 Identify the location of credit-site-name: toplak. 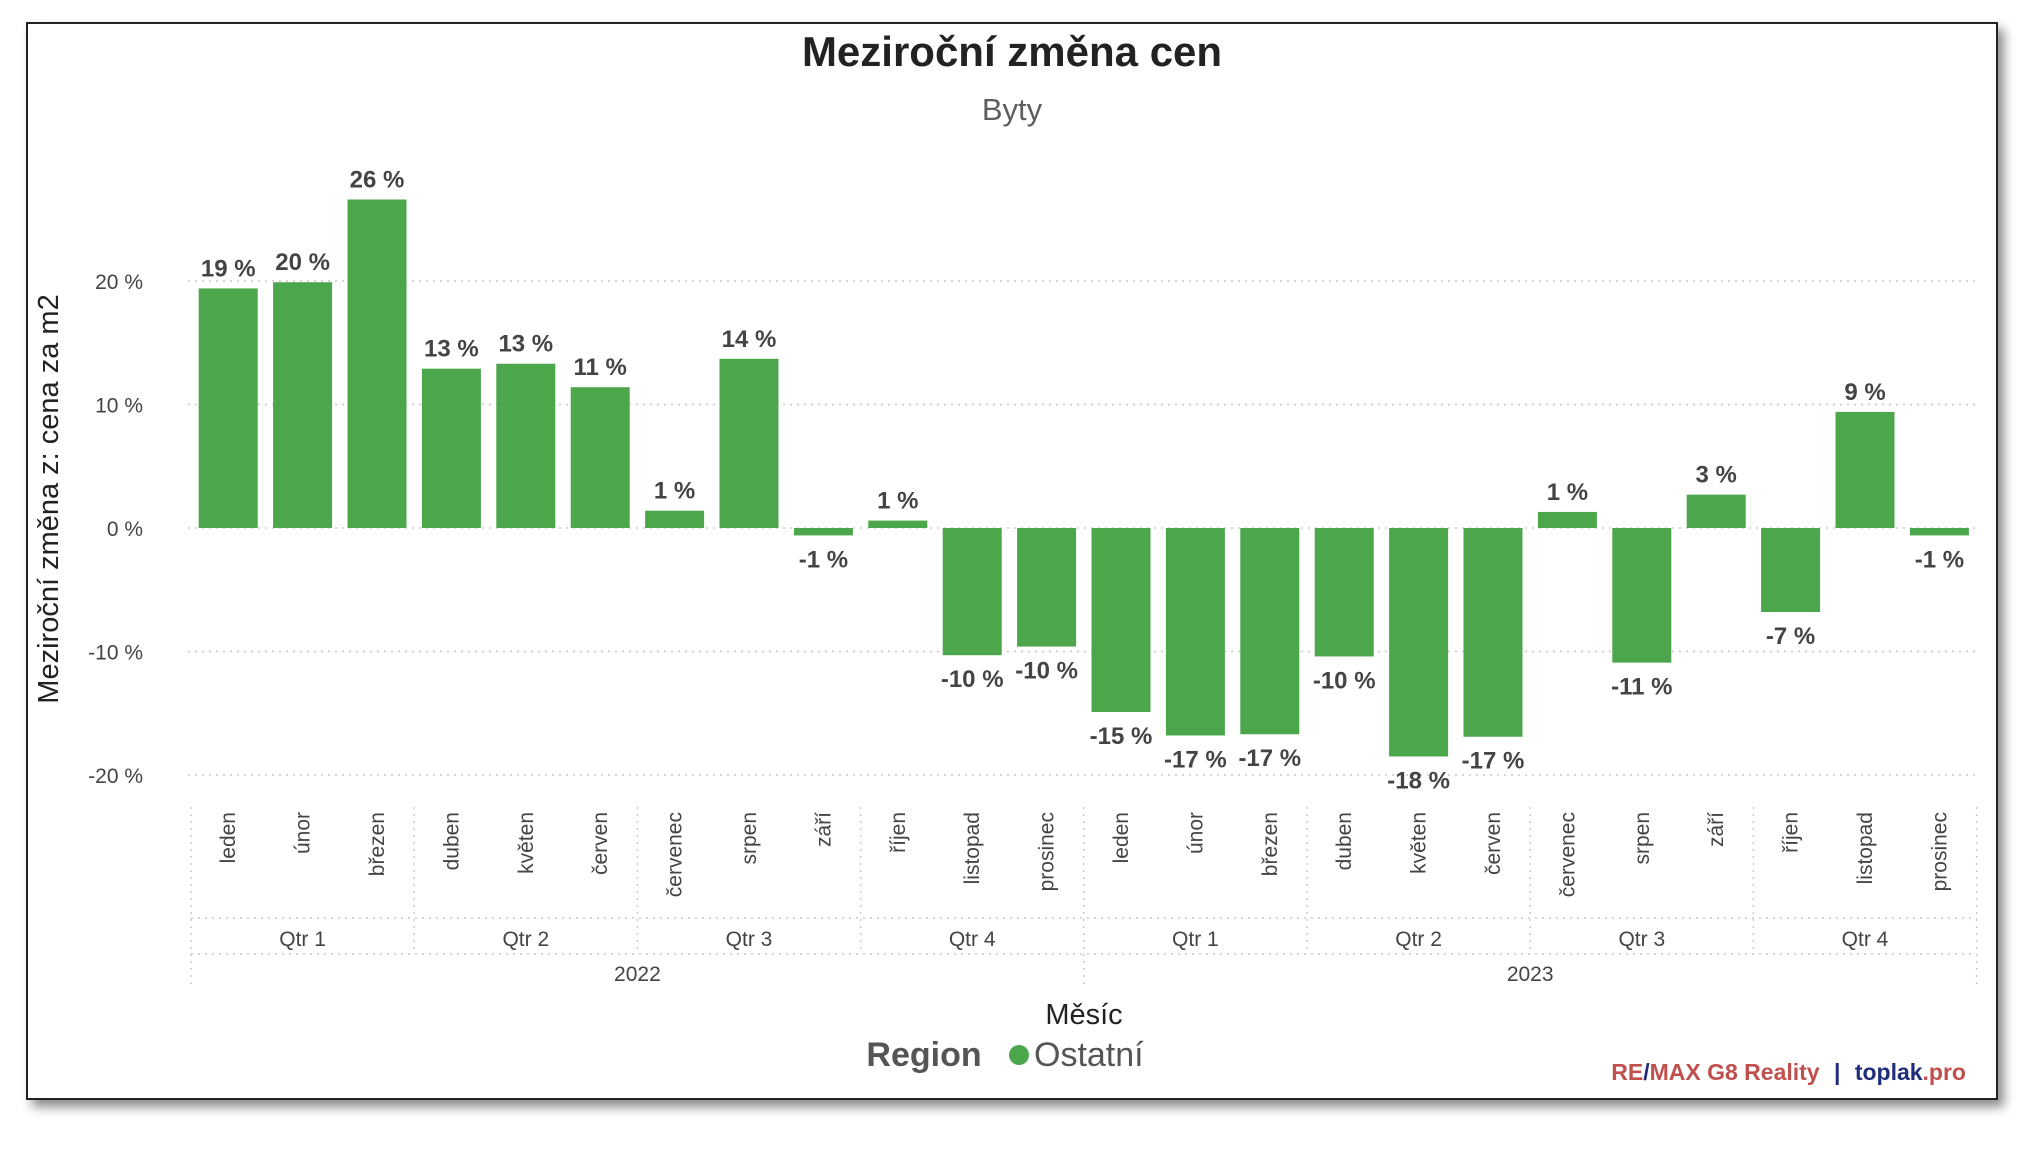
(1888, 1072).